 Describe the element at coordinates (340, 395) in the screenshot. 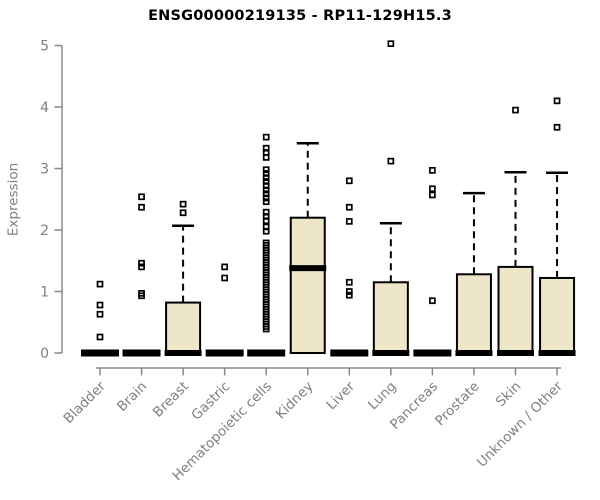

I see `x-tick-label: Liver` at that location.